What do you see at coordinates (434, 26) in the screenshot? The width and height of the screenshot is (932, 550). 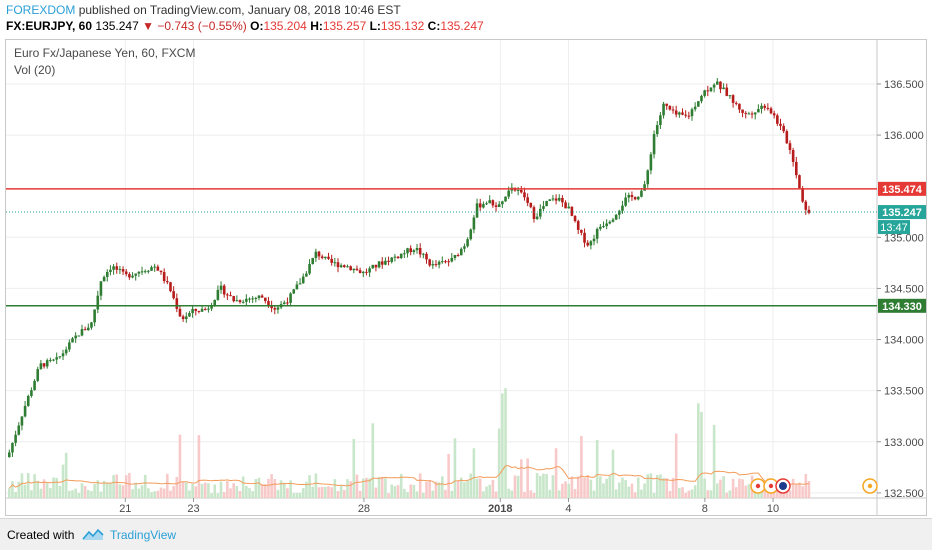 I see `close-label: C:` at bounding box center [434, 26].